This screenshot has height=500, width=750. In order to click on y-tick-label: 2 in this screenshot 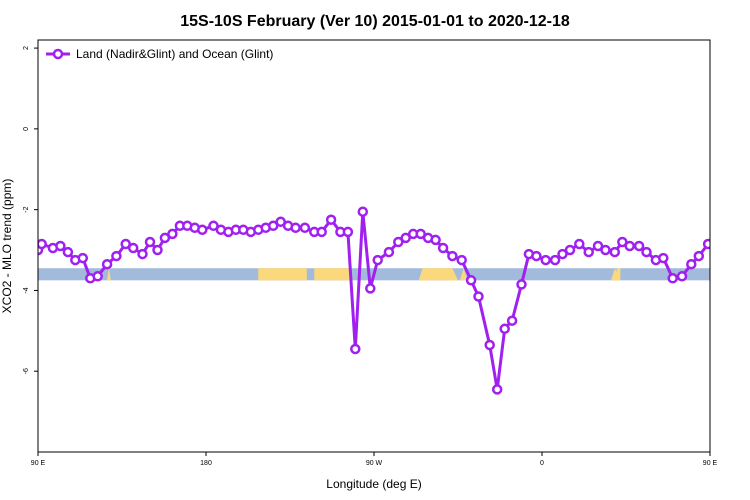, I will do `click(26, 48)`.